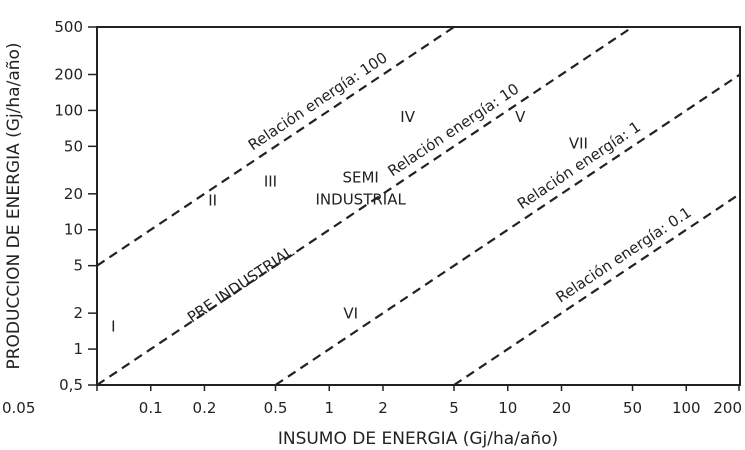 This screenshot has height=450, width=745. Describe the element at coordinates (578, 143) in the screenshot. I see `annotation-region-VII: VII` at that location.